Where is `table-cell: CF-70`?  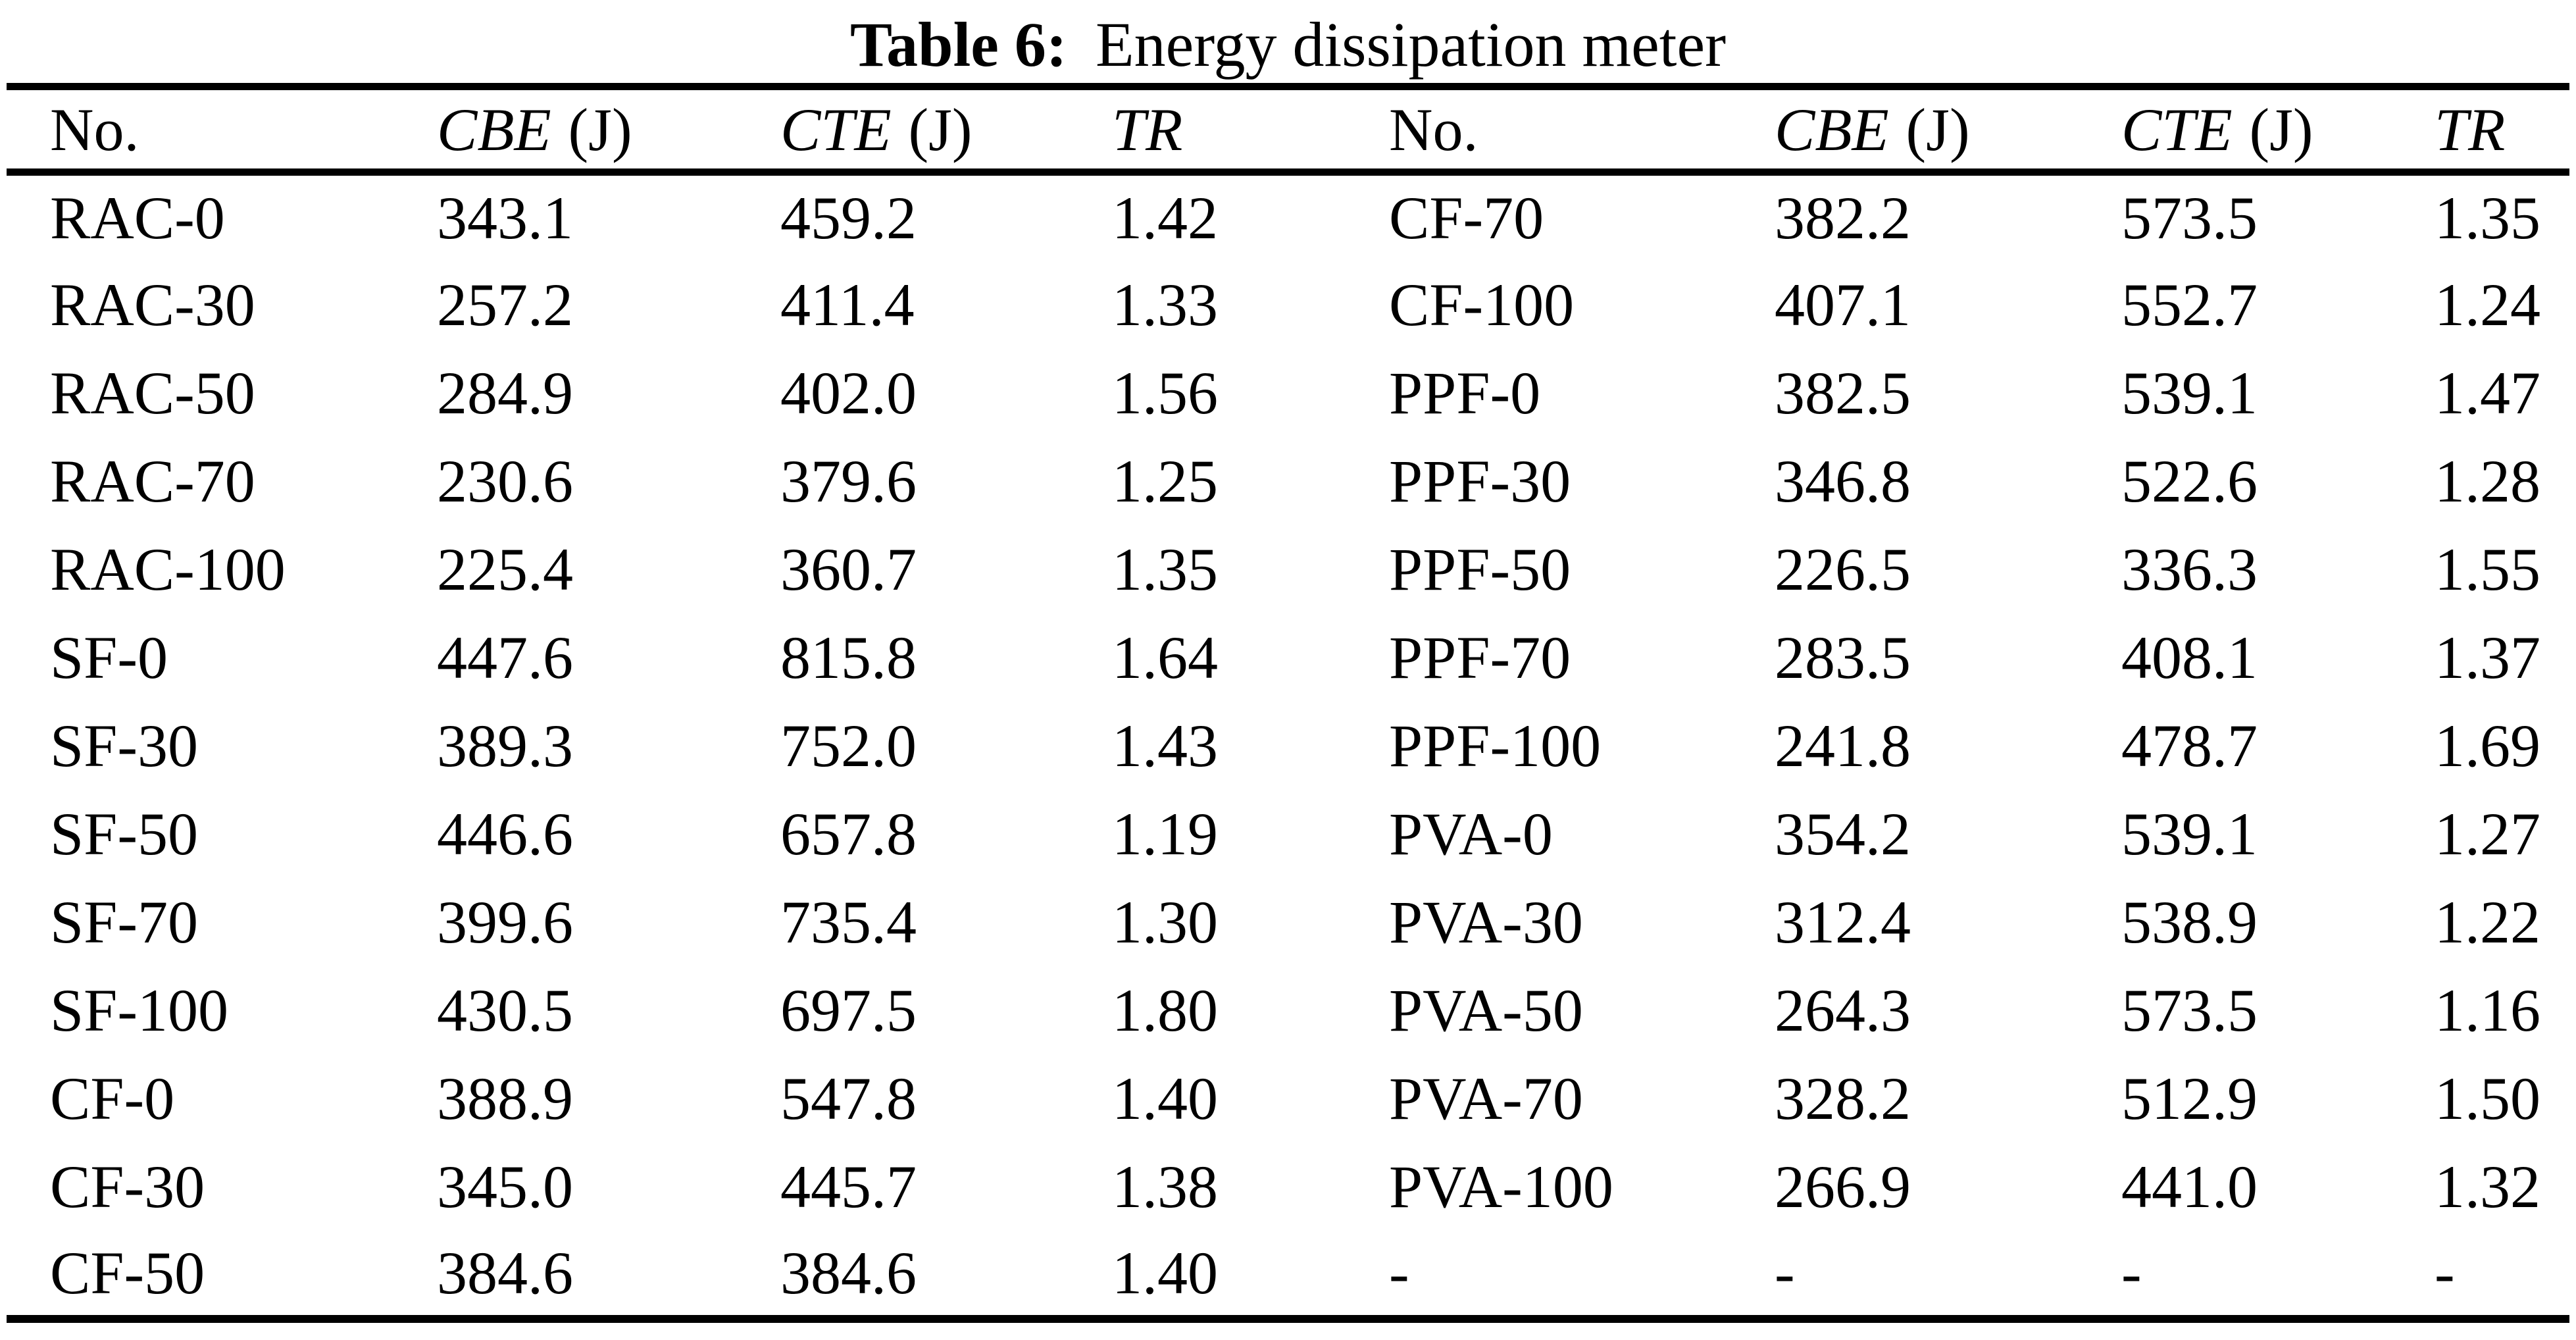
table-cell: CF-70 is located at coordinates (1467, 218).